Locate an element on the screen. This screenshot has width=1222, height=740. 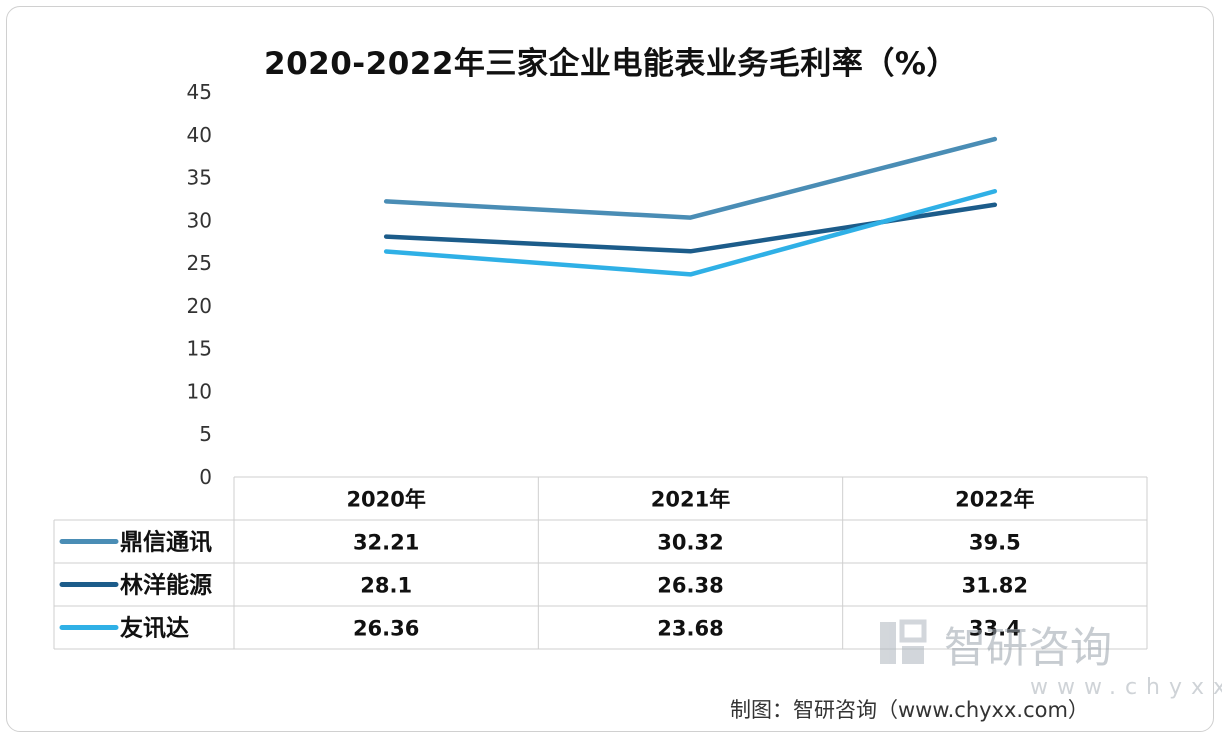
y-tick-label: 0 is located at coordinates (205, 477).